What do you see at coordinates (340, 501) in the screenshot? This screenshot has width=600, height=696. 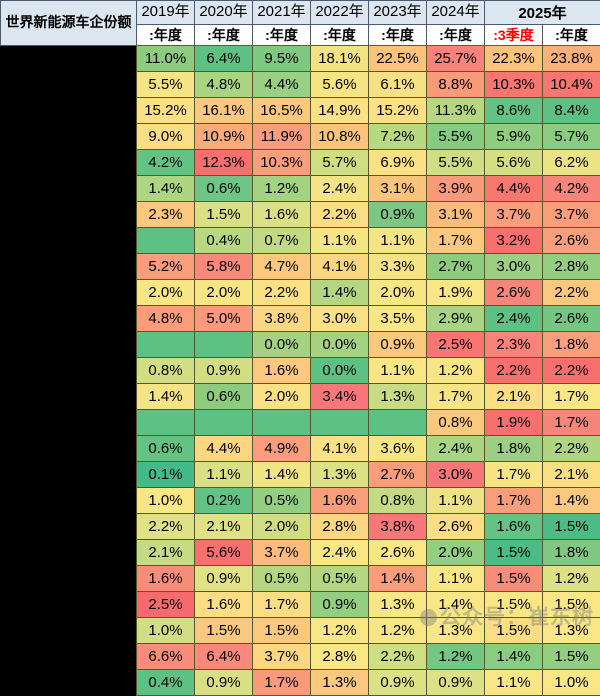 I see `heatmap-cell: 1.6%` at bounding box center [340, 501].